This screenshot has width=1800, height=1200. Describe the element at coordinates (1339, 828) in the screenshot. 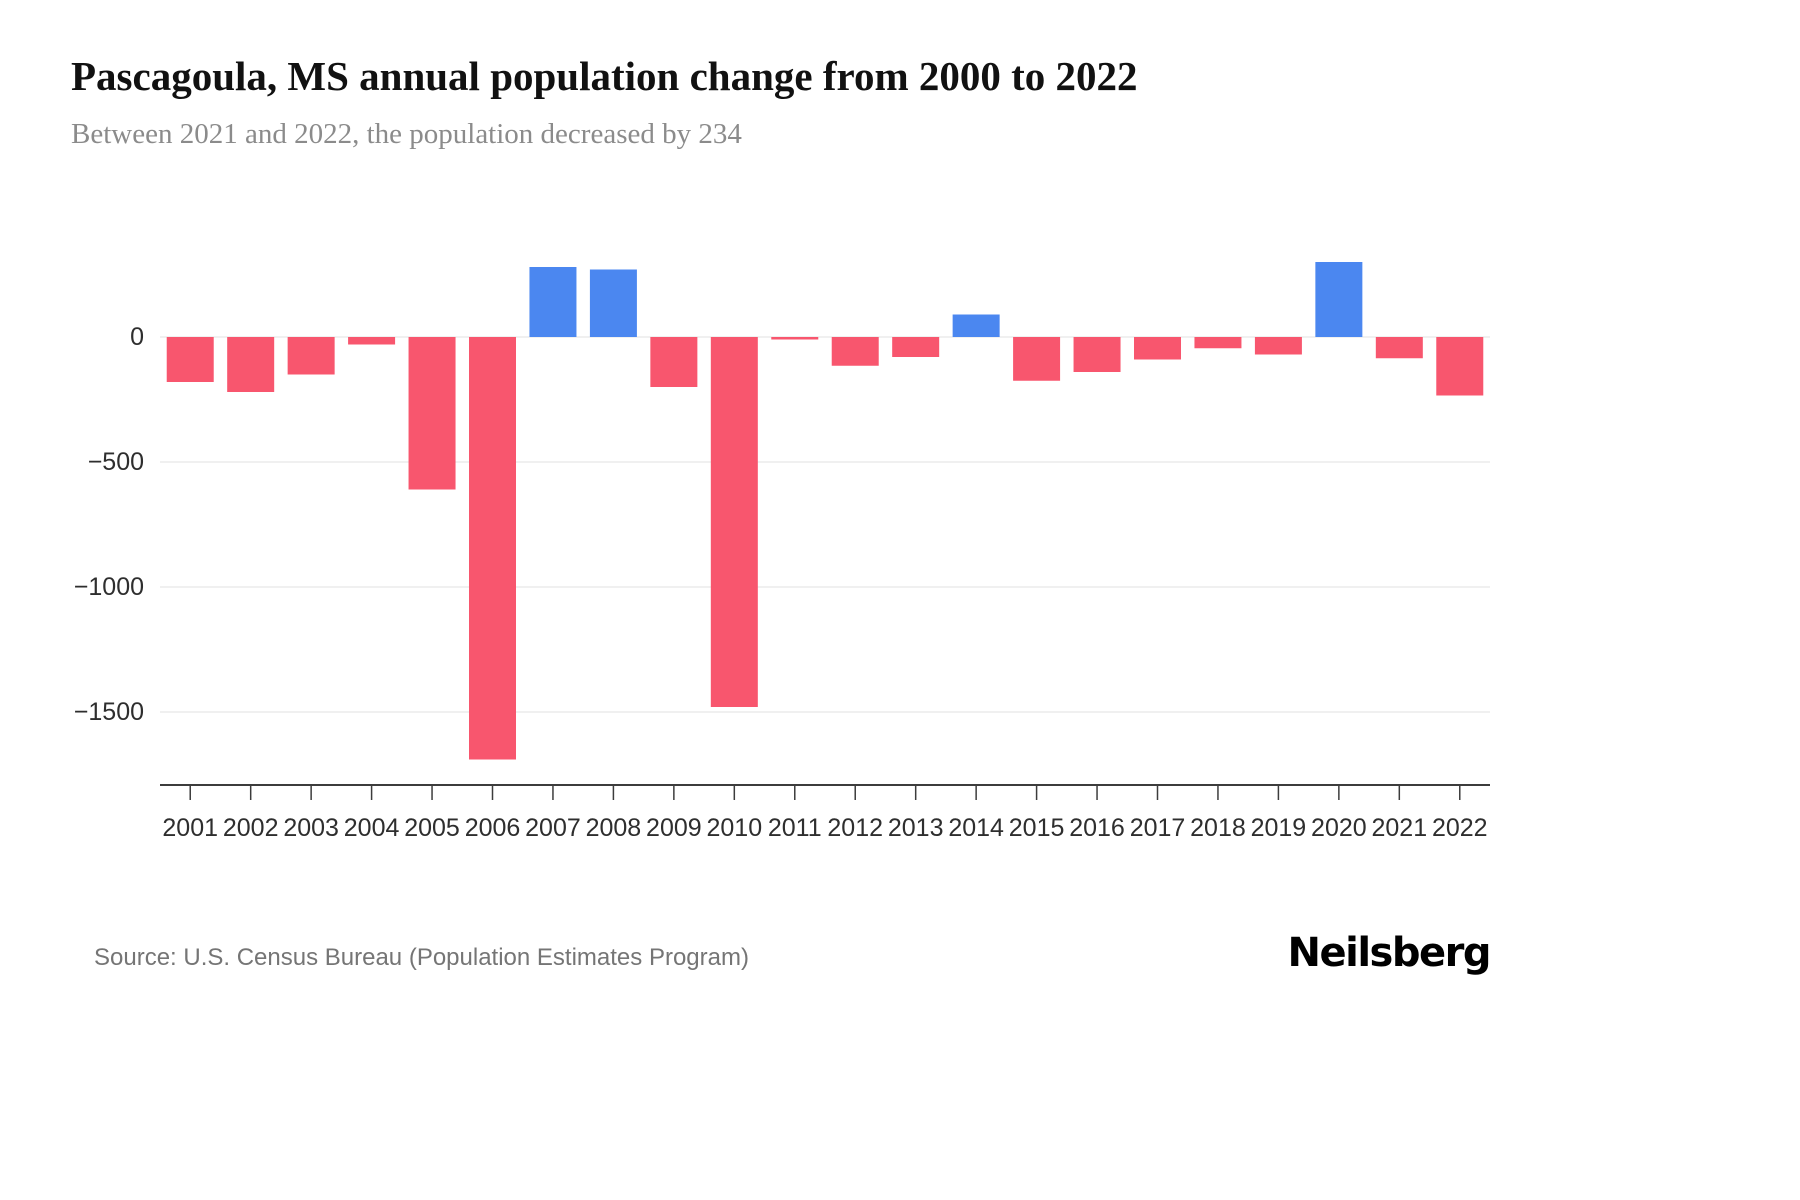

I see `x-tick-label: 2020` at that location.